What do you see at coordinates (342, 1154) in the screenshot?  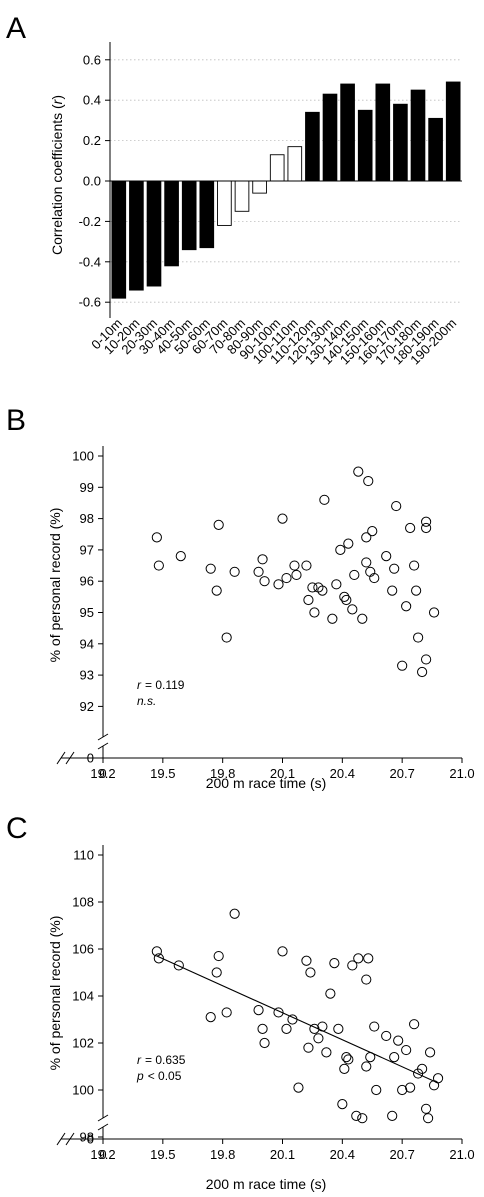 I see `panel-c-x-tick-label: 20.4` at bounding box center [342, 1154].